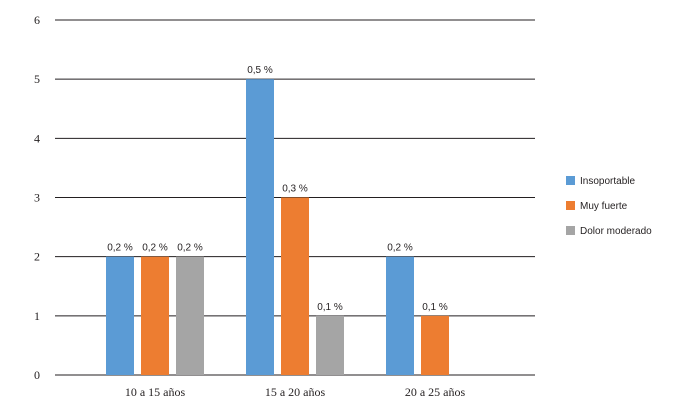 This screenshot has height=415, width=685. Describe the element at coordinates (37, 316) in the screenshot. I see `y-tick-label: 1` at that location.